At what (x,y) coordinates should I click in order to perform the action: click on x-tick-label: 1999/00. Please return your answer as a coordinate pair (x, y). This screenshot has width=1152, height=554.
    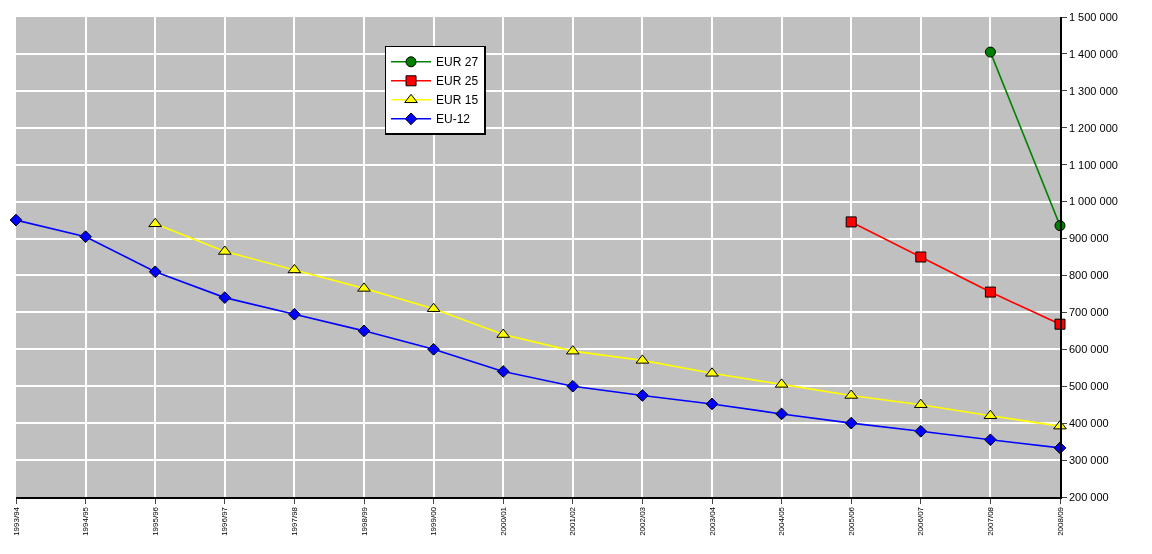
    Looking at the image, I should click on (434, 521).